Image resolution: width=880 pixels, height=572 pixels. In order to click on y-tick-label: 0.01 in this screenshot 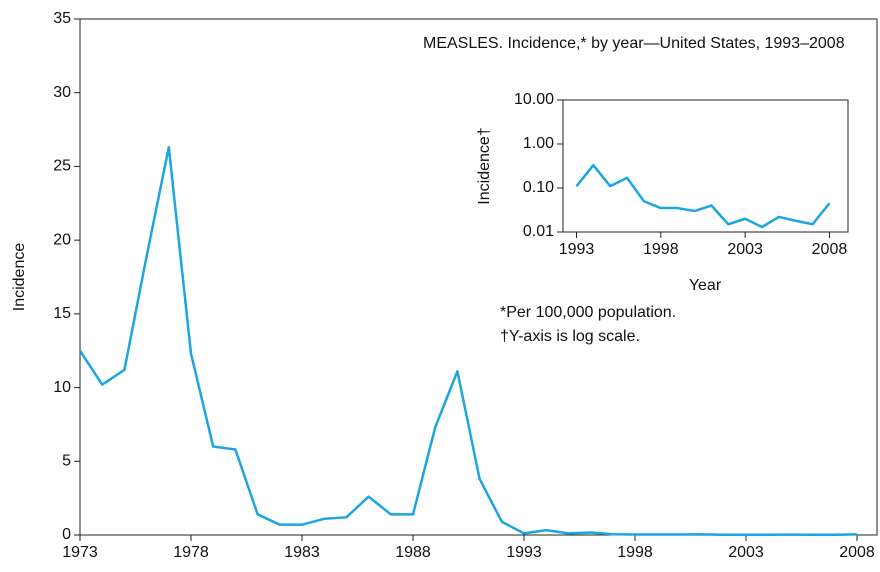, I will do `click(538, 231)`.